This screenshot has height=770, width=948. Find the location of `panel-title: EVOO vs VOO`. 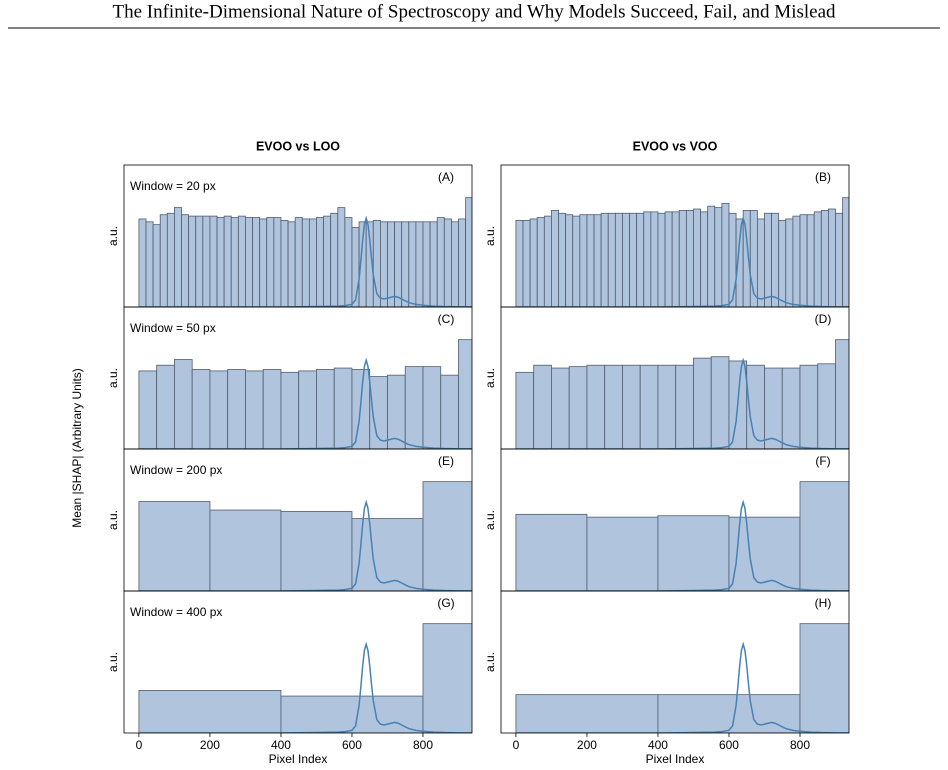

panel-title: EVOO vs VOO is located at coordinates (675, 146).